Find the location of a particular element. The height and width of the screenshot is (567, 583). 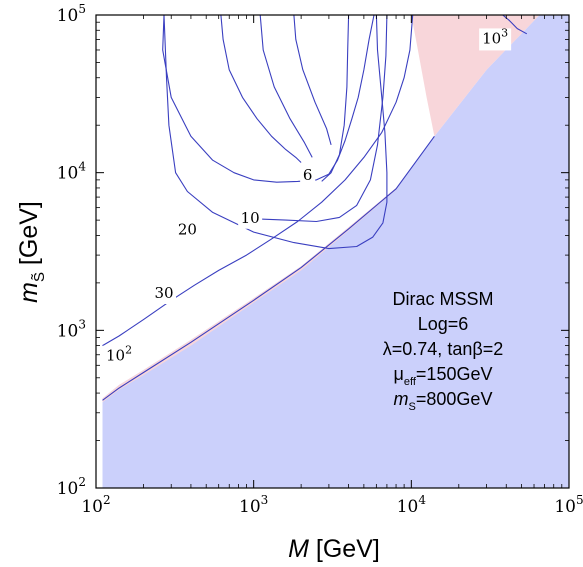

x-tick-label: 10² is located at coordinates (95, 505).